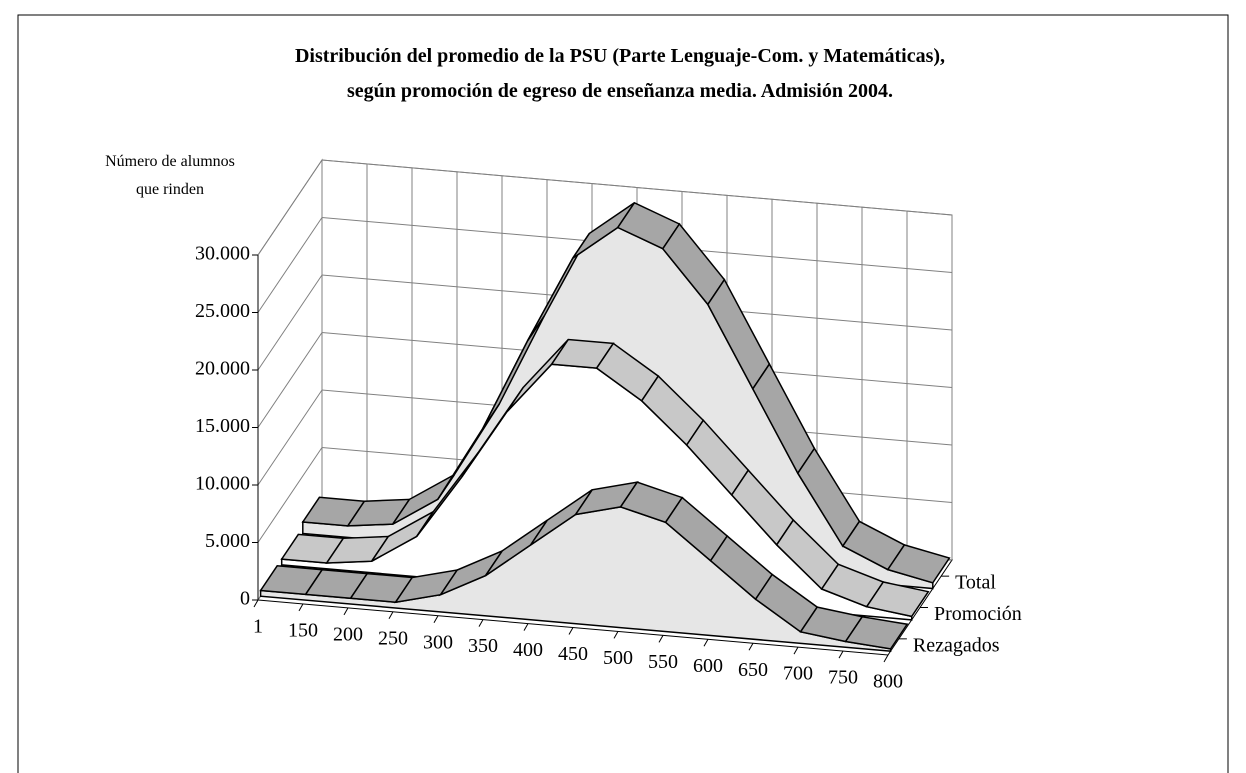  I want to click on y-tick-label: 5.000, so click(227, 541).